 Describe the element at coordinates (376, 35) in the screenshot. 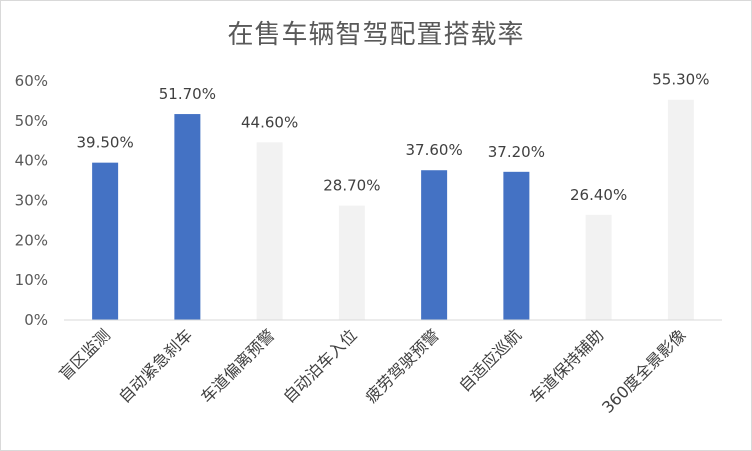

I see `chart-title: 在售车辆智驾配置搭载率` at that location.